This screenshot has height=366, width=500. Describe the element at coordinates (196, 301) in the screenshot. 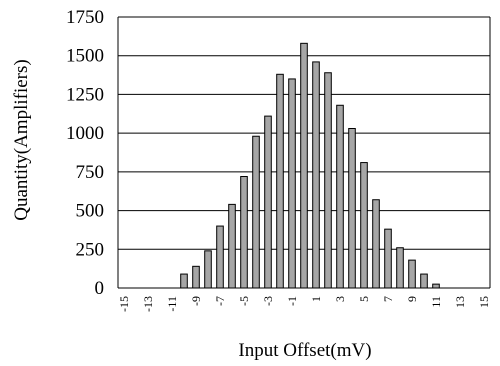

I see `x-tick--9: -9` at that location.